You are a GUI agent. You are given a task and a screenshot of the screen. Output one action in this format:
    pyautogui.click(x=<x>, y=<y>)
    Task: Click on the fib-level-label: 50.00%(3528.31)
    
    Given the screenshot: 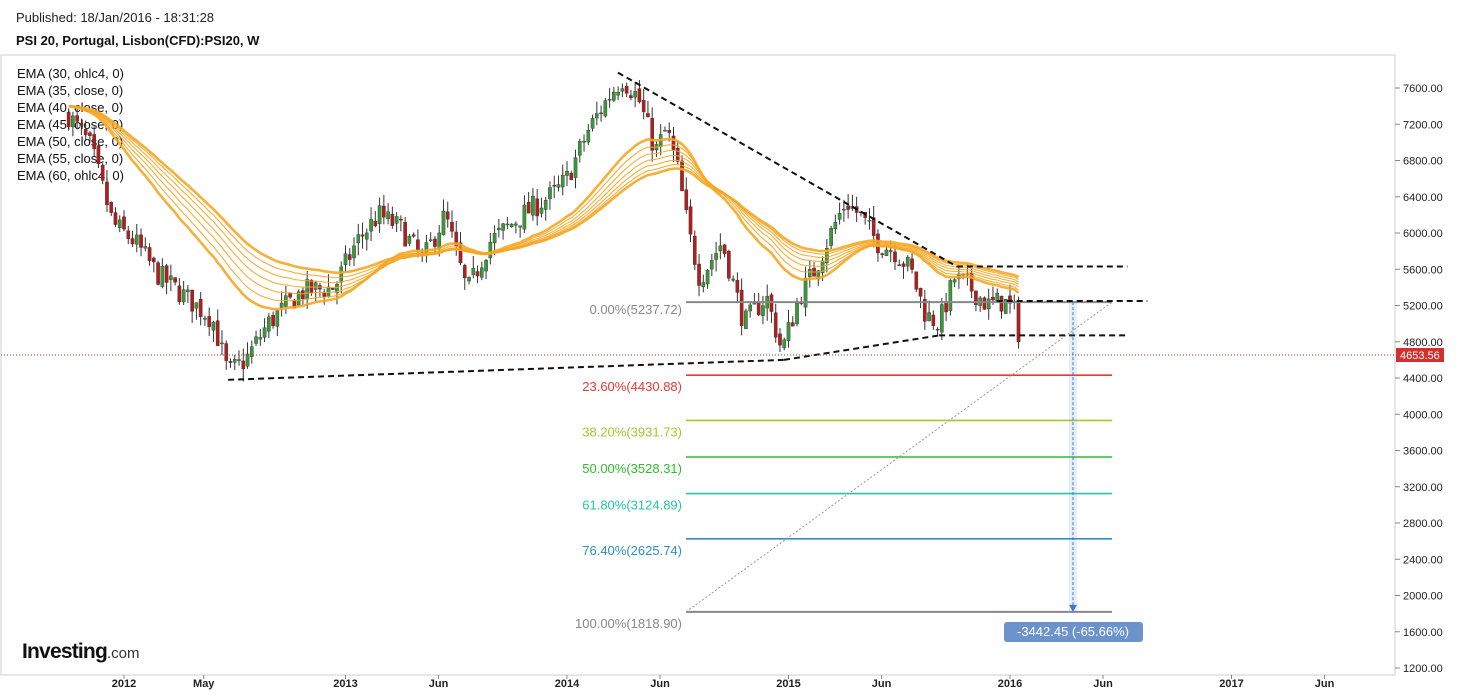 What is the action you would take?
    pyautogui.click(x=632, y=468)
    